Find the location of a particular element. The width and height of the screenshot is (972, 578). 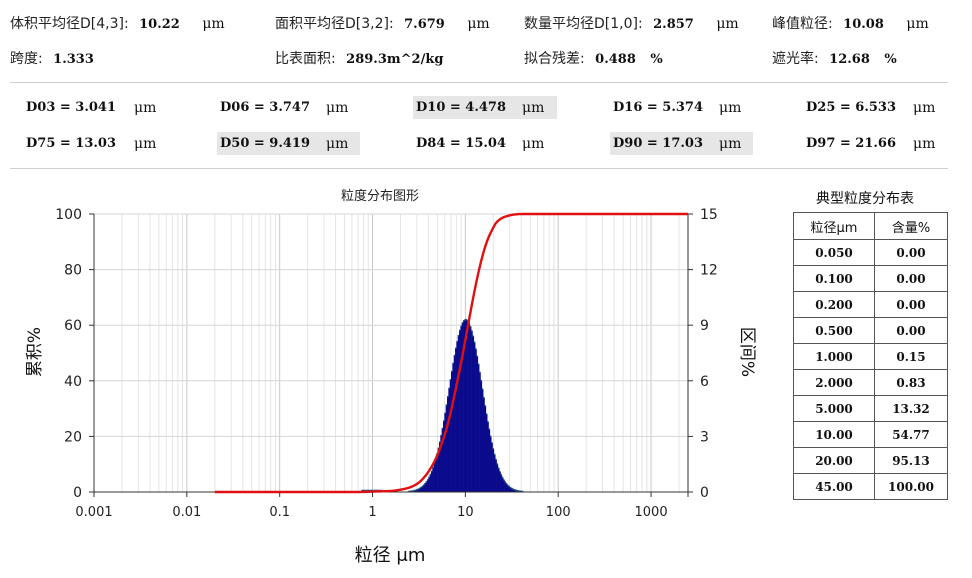

table-row: 2.000 0.83 is located at coordinates (870, 382).